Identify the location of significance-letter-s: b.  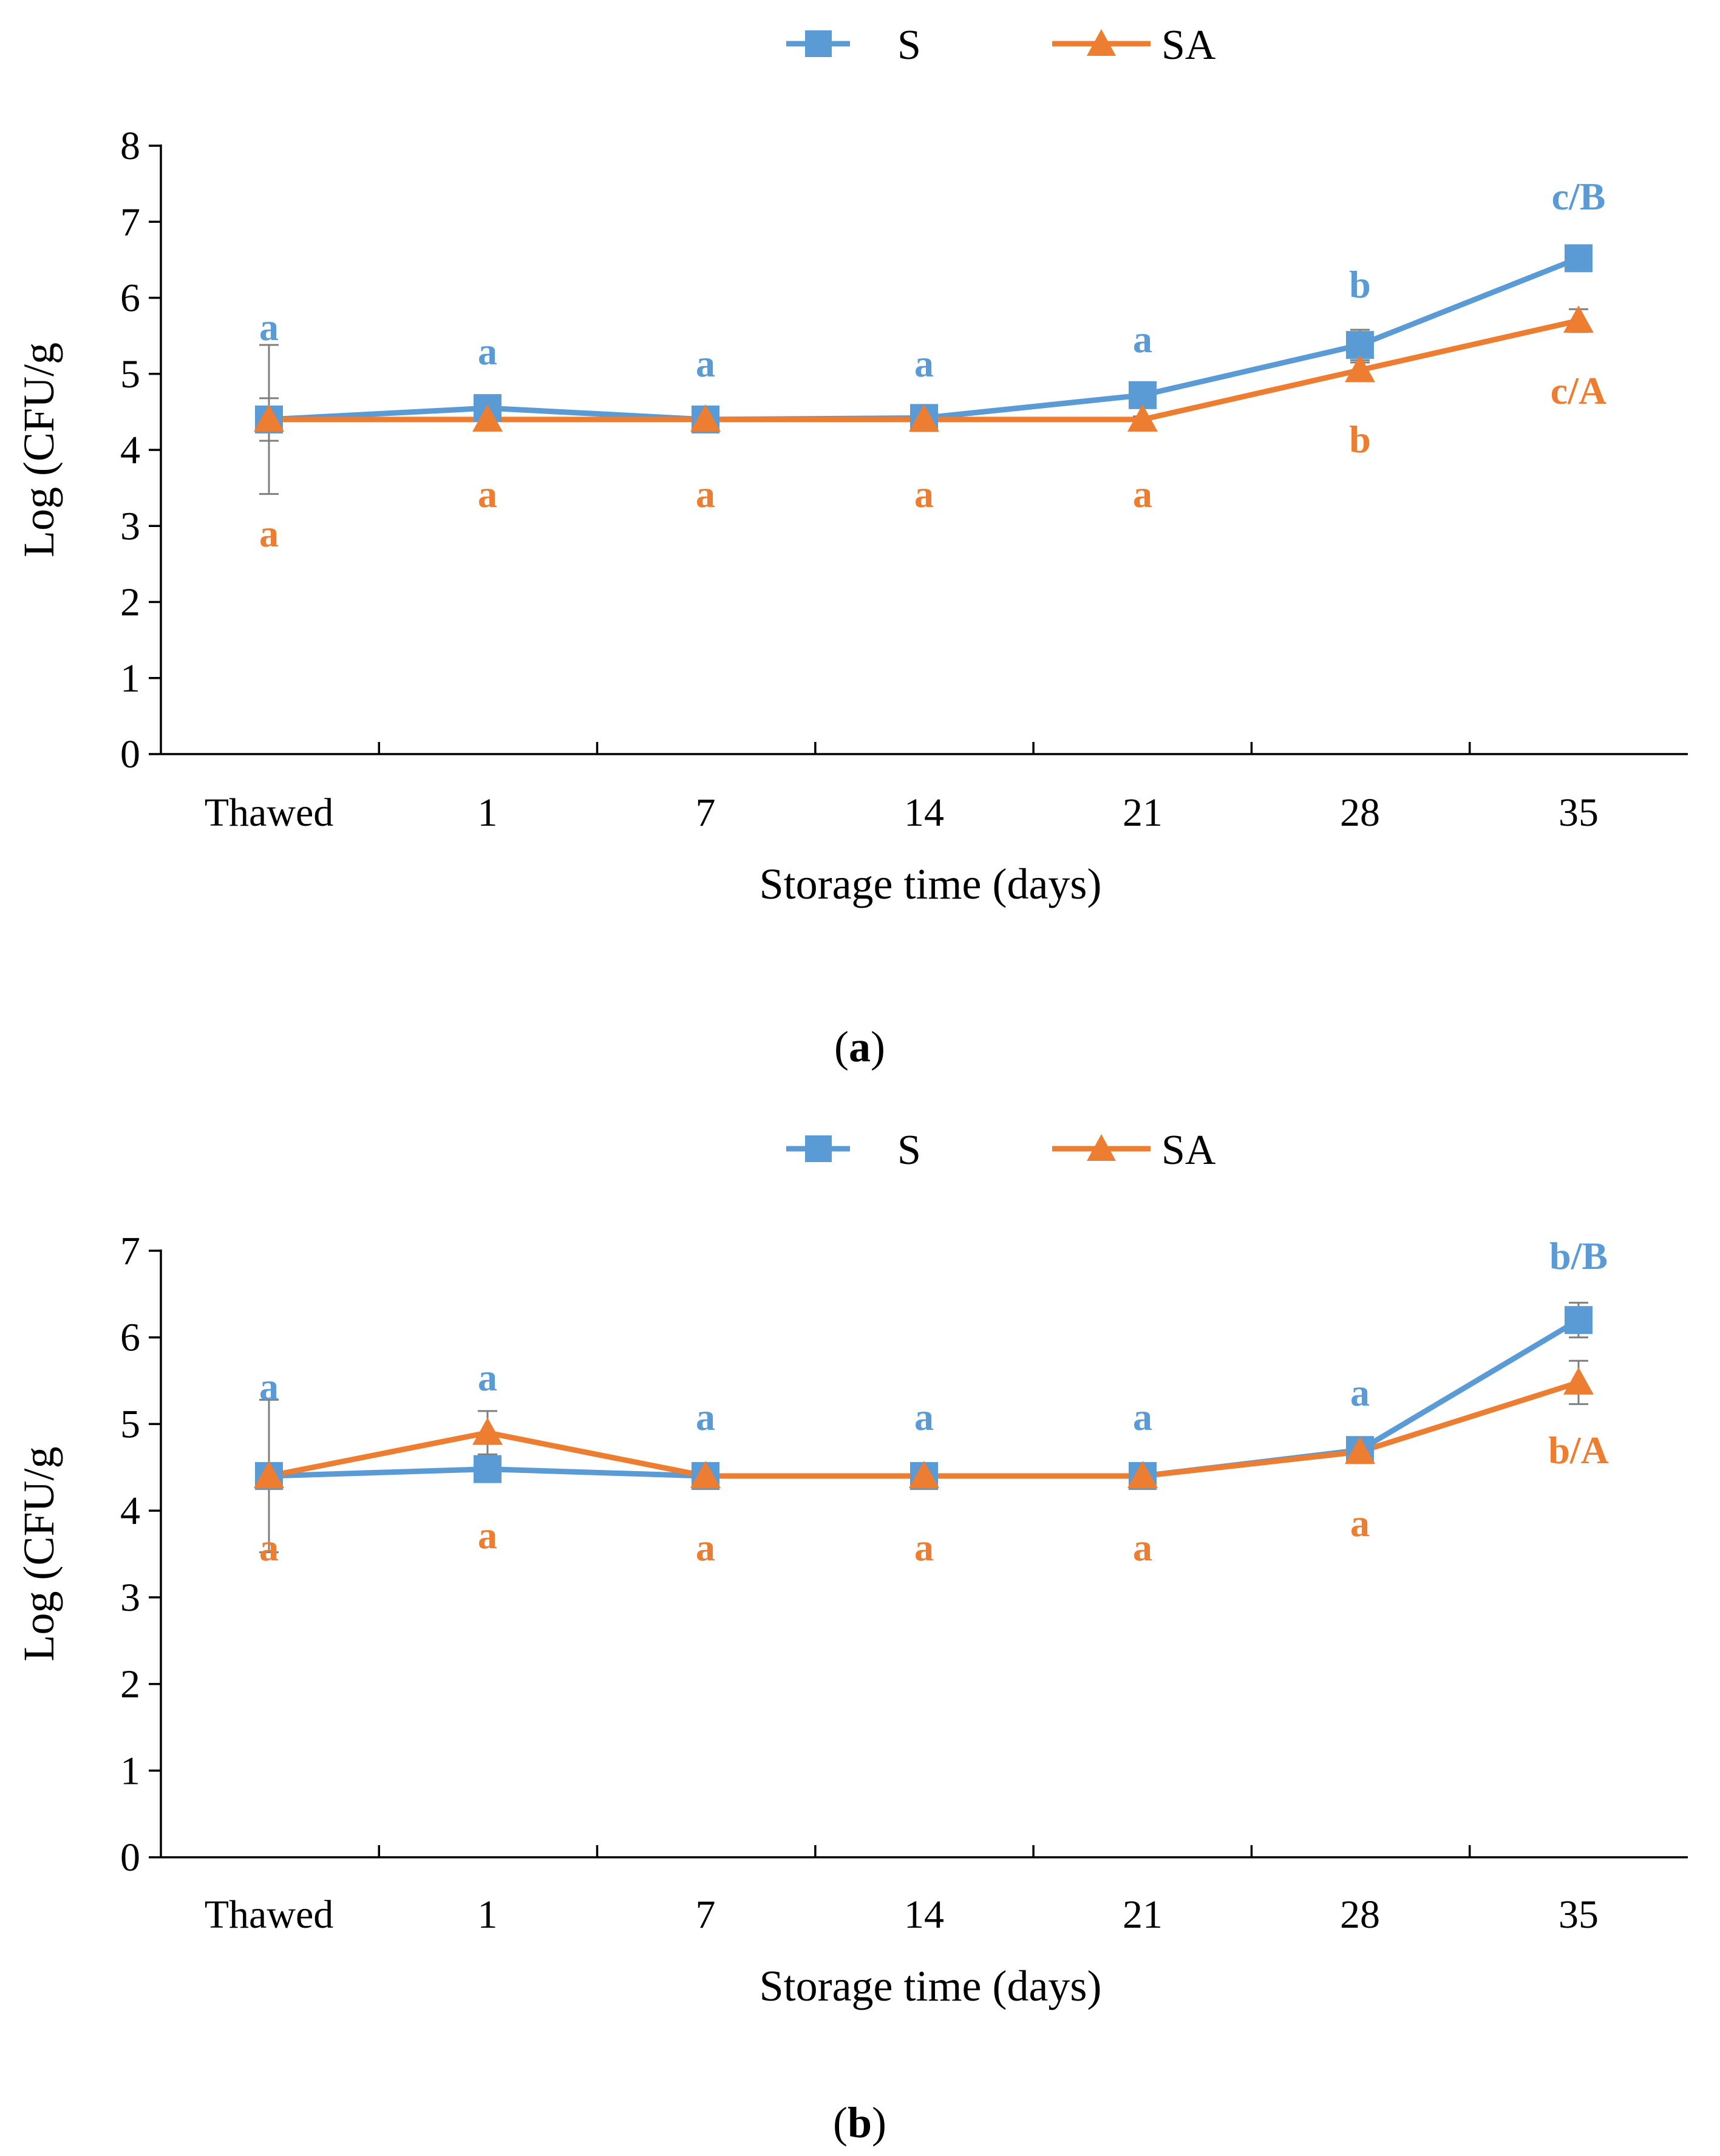
(1360, 284).